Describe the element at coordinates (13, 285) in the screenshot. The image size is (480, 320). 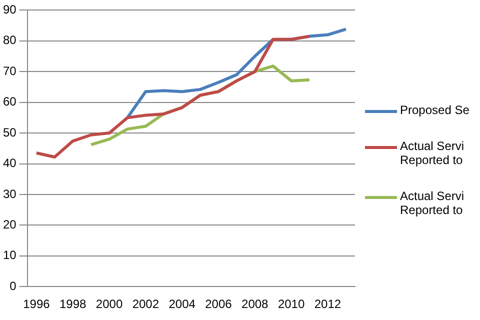
I see `y-tick-label: 0` at that location.